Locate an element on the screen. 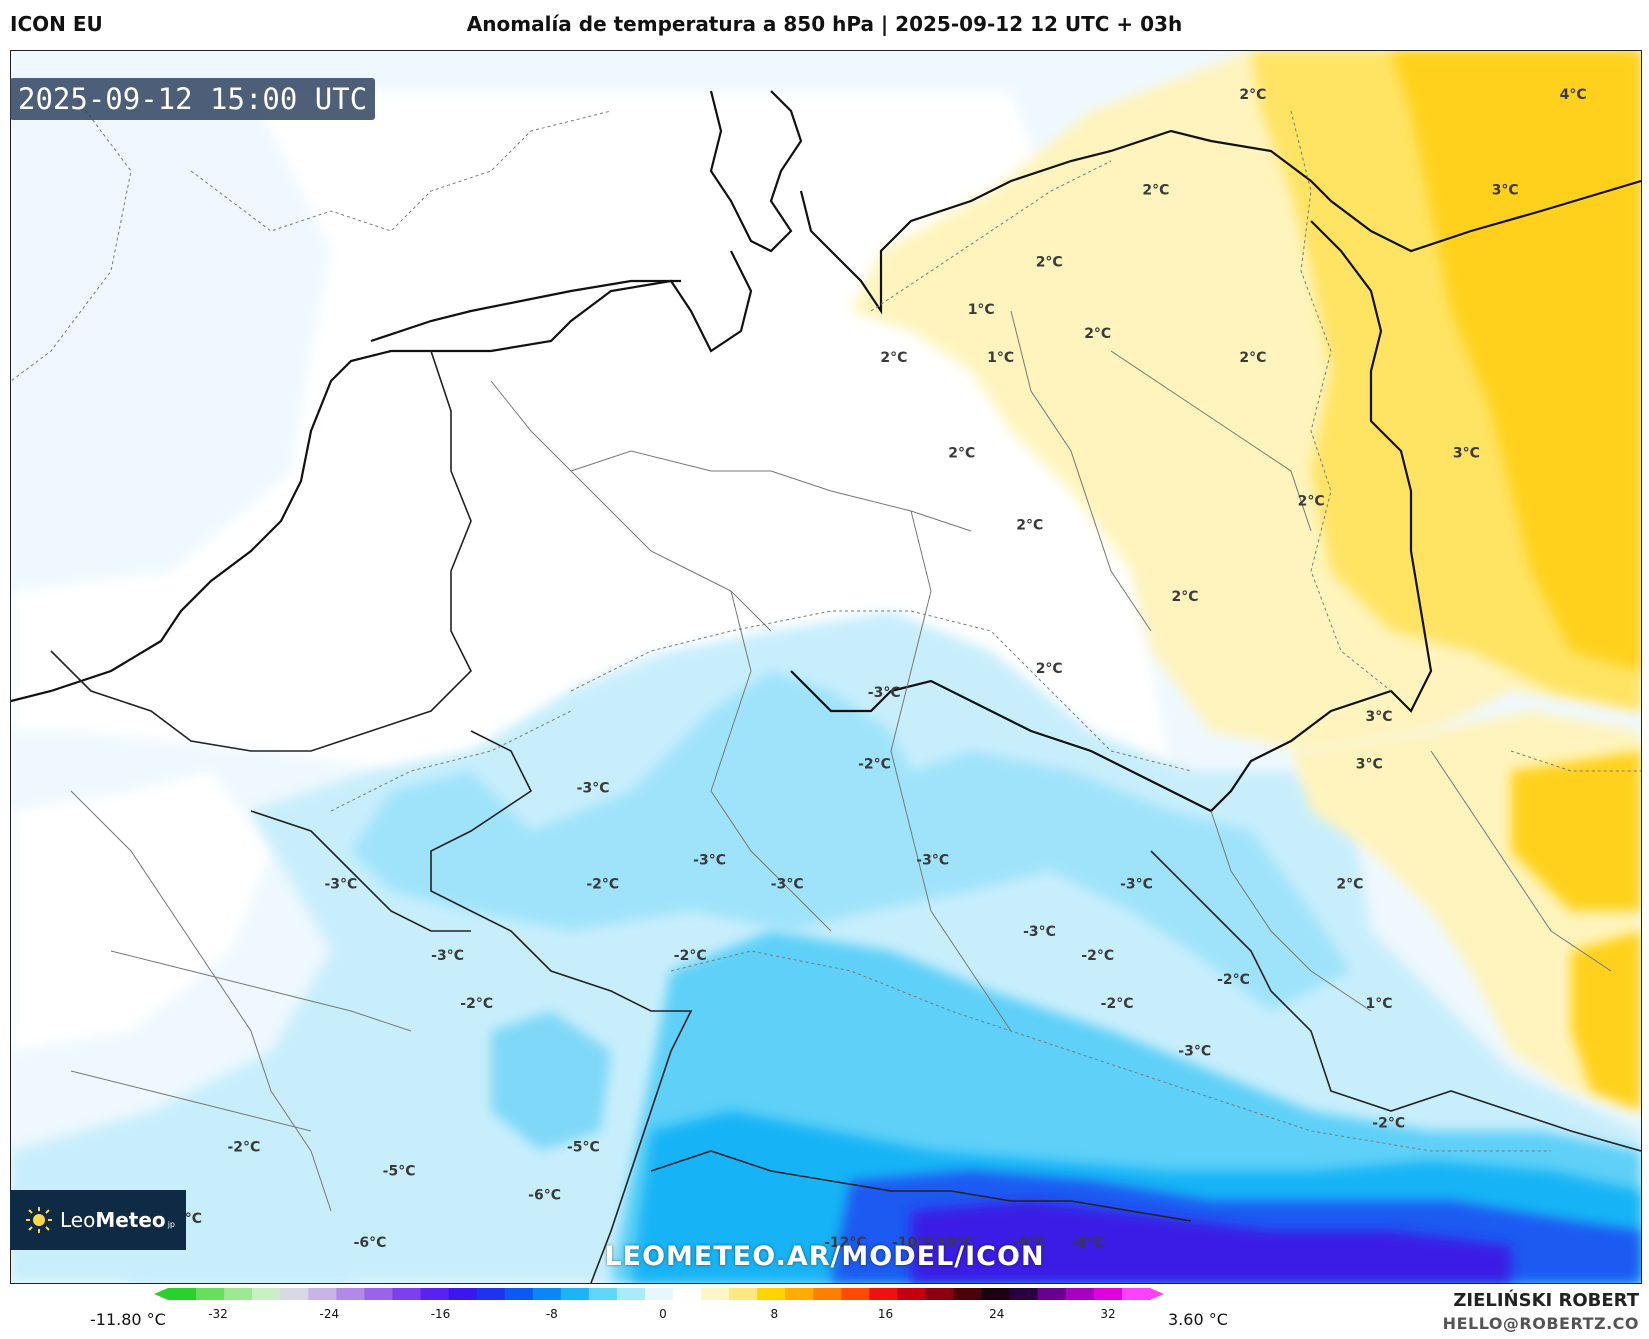  colorbar-tick-label: 0 is located at coordinates (663, 1314).